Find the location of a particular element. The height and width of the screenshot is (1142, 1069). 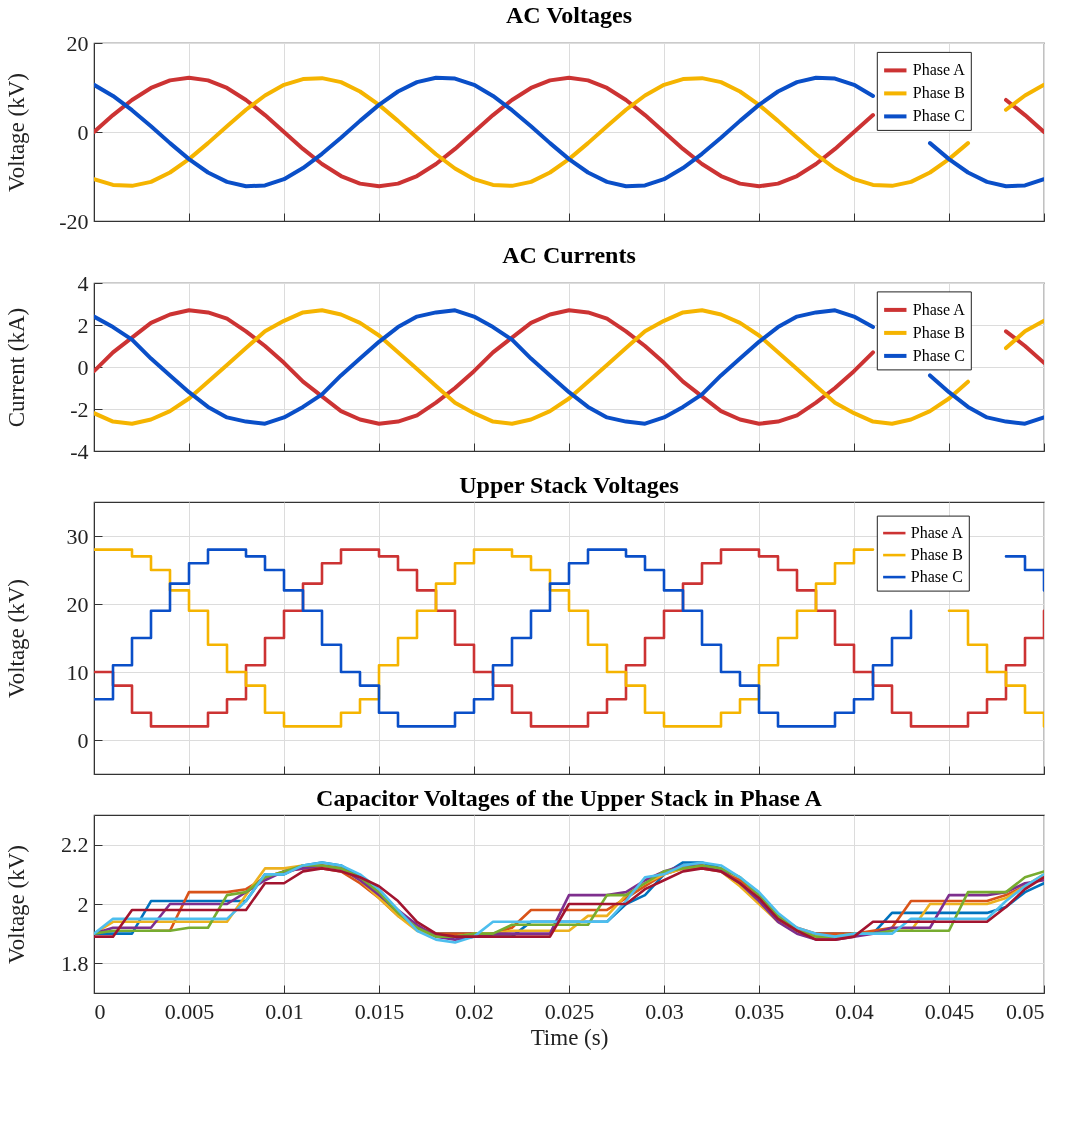

x-tick-label: 0.04 is located at coordinates (854, 1011).